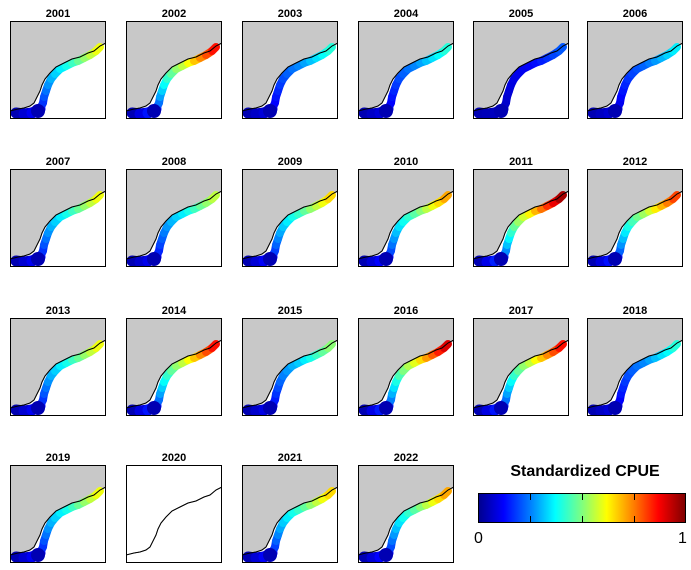 This screenshot has width=691, height=570. What do you see at coordinates (174, 511) in the screenshot?
I see `map-panel: 2020` at bounding box center [174, 511].